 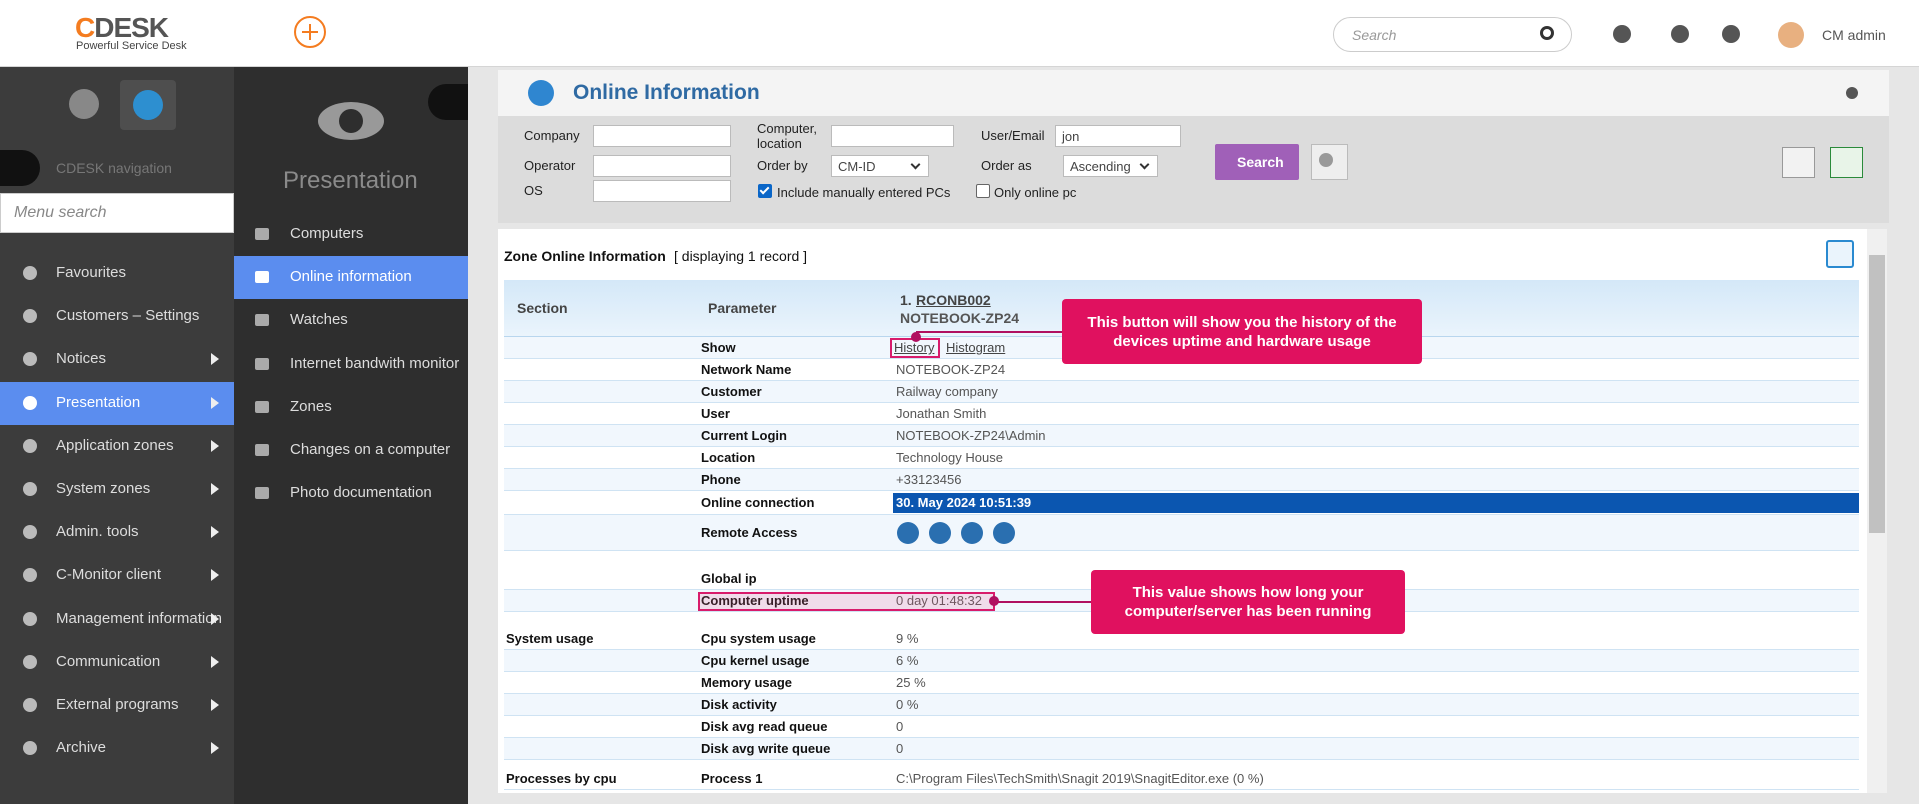 I want to click on filter-label: Order by, so click(x=782, y=165).